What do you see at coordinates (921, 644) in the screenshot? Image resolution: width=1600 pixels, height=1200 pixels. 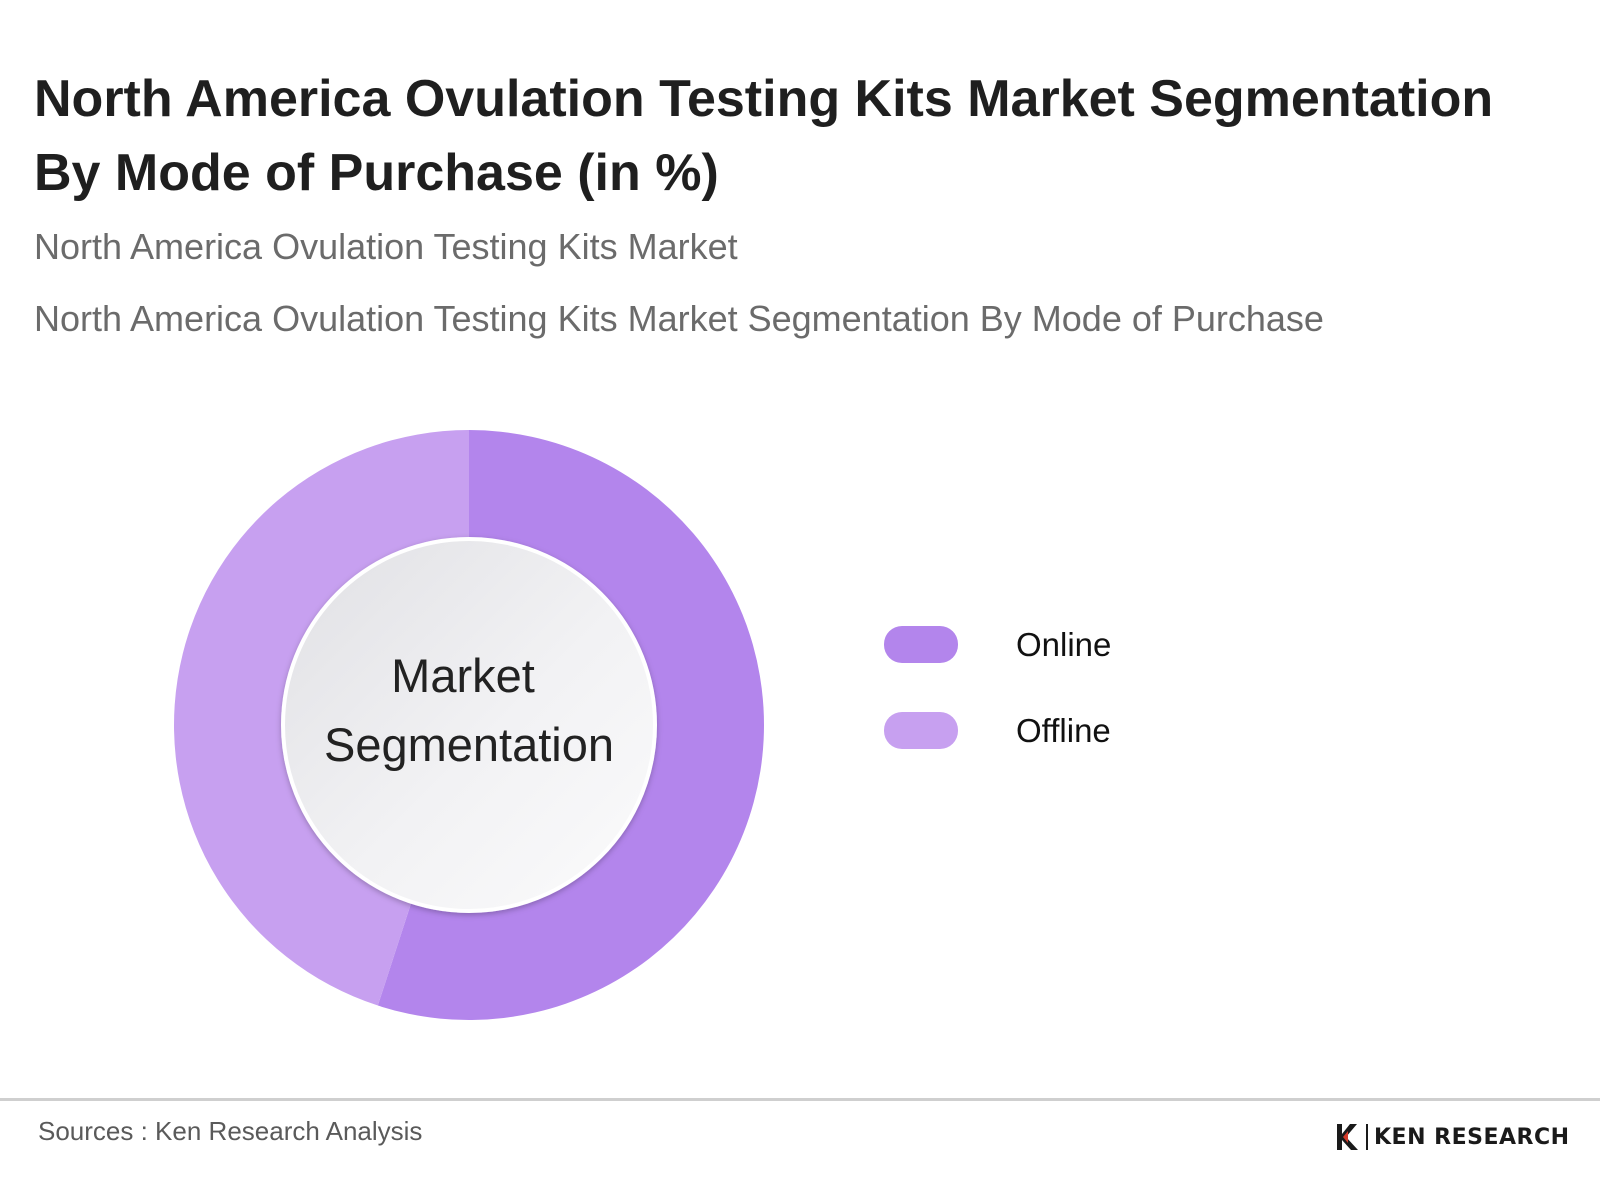 I see `legend-swatch-online` at bounding box center [921, 644].